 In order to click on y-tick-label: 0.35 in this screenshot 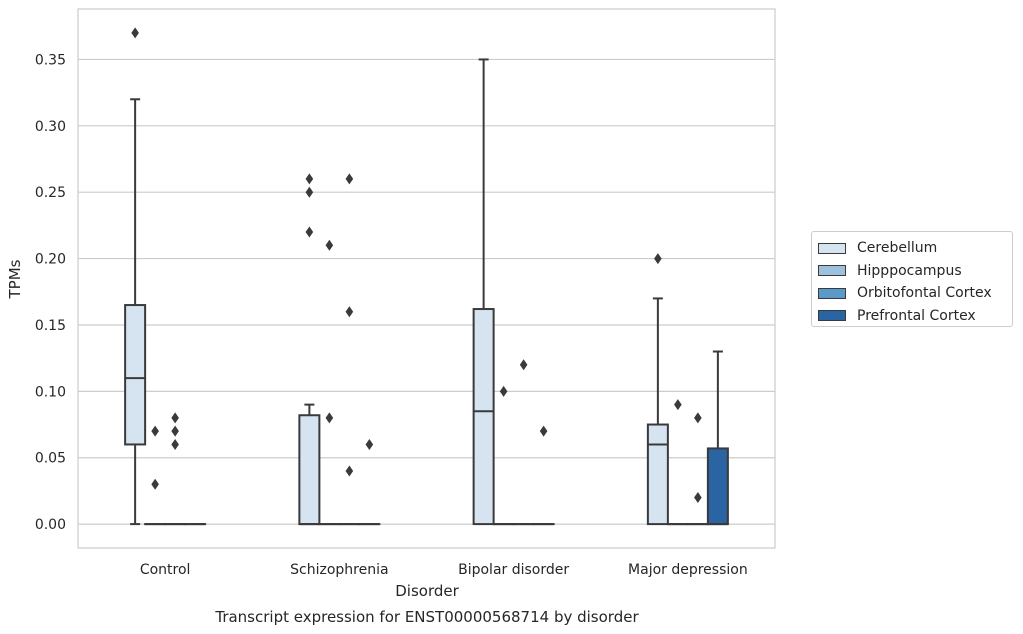, I will do `click(50, 60)`.